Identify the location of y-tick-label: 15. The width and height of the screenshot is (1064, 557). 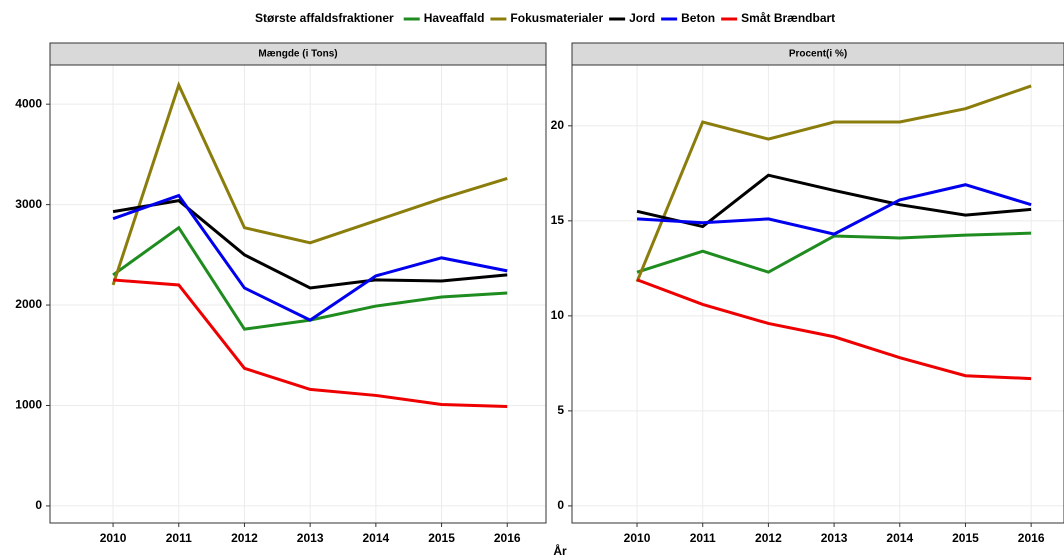
(558, 220).